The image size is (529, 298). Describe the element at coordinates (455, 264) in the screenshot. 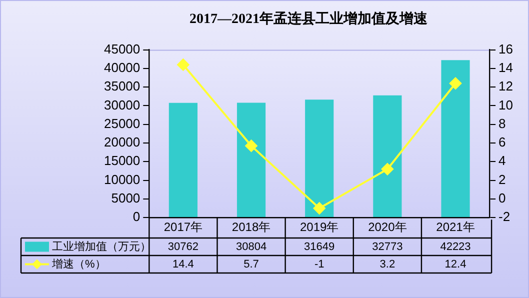

I see `data-label: 12.4` at that location.